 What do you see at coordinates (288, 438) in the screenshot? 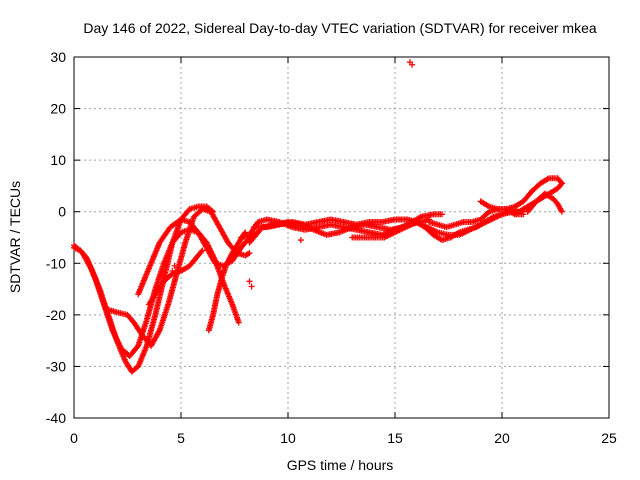
I see `x-tick-label: 10` at bounding box center [288, 438].